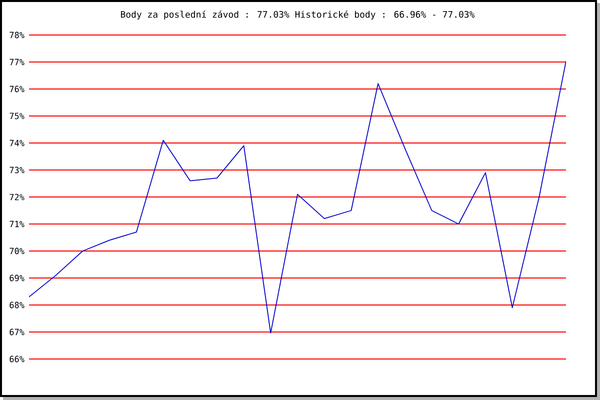 This screenshot has height=400, width=600. What do you see at coordinates (17, 197) in the screenshot?
I see `y-tick-label: 72%` at bounding box center [17, 197].